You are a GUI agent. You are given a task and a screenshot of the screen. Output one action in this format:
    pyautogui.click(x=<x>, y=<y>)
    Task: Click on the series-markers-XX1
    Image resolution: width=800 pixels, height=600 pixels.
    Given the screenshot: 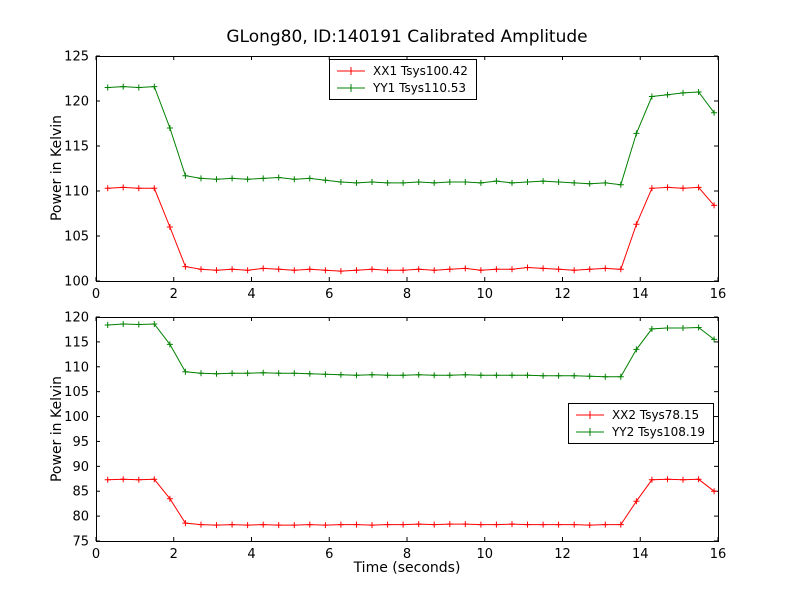 What is the action you would take?
    pyautogui.click(x=411, y=229)
    